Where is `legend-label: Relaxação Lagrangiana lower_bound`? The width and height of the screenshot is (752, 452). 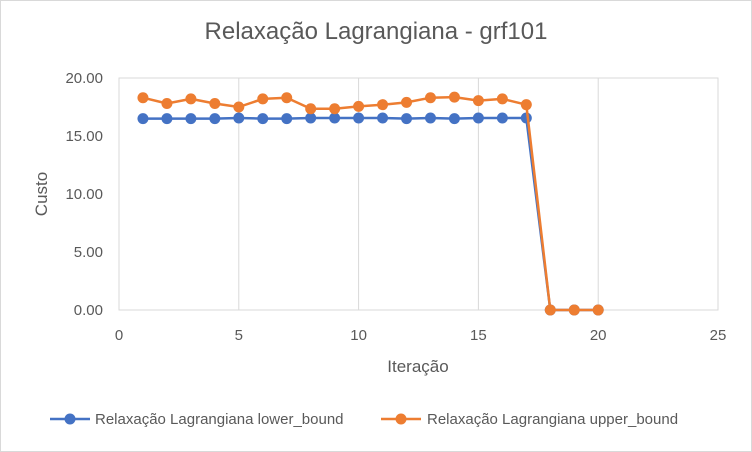
legend-label: Relaxação Lagrangiana lower_bound is located at coordinates (219, 419).